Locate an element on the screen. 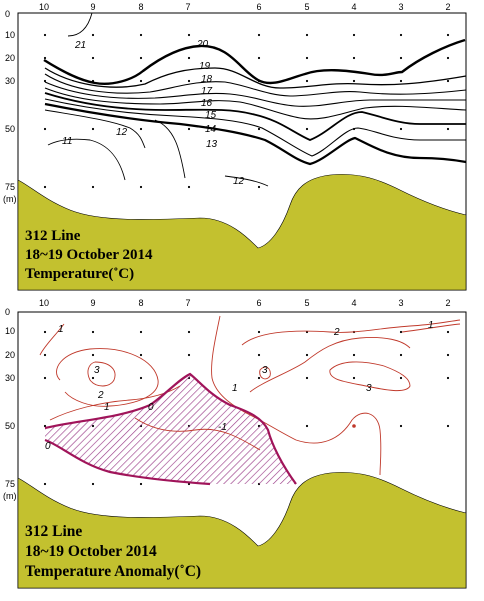 The width and height of the screenshot is (484, 601). zero-anomaly-contour is located at coordinates (170, 428).